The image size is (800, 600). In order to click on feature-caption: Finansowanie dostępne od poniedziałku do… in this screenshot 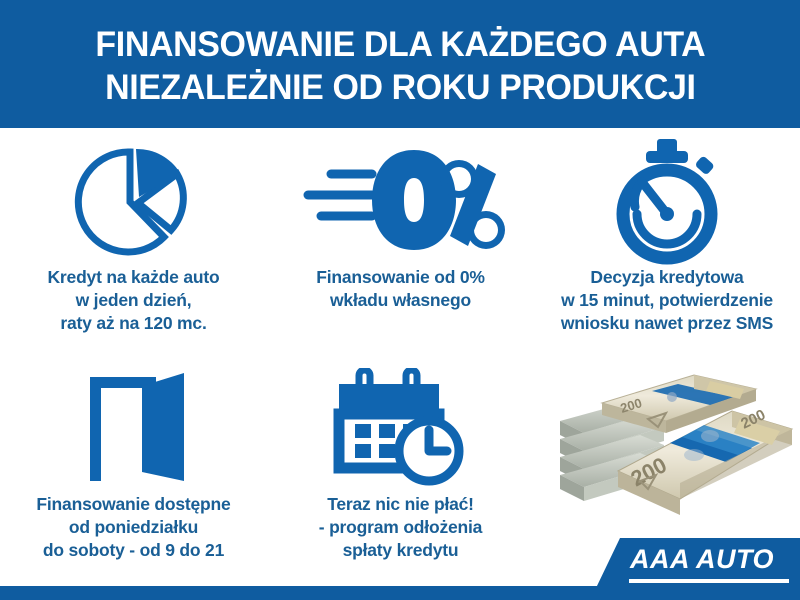, I will do `click(133, 527)`.